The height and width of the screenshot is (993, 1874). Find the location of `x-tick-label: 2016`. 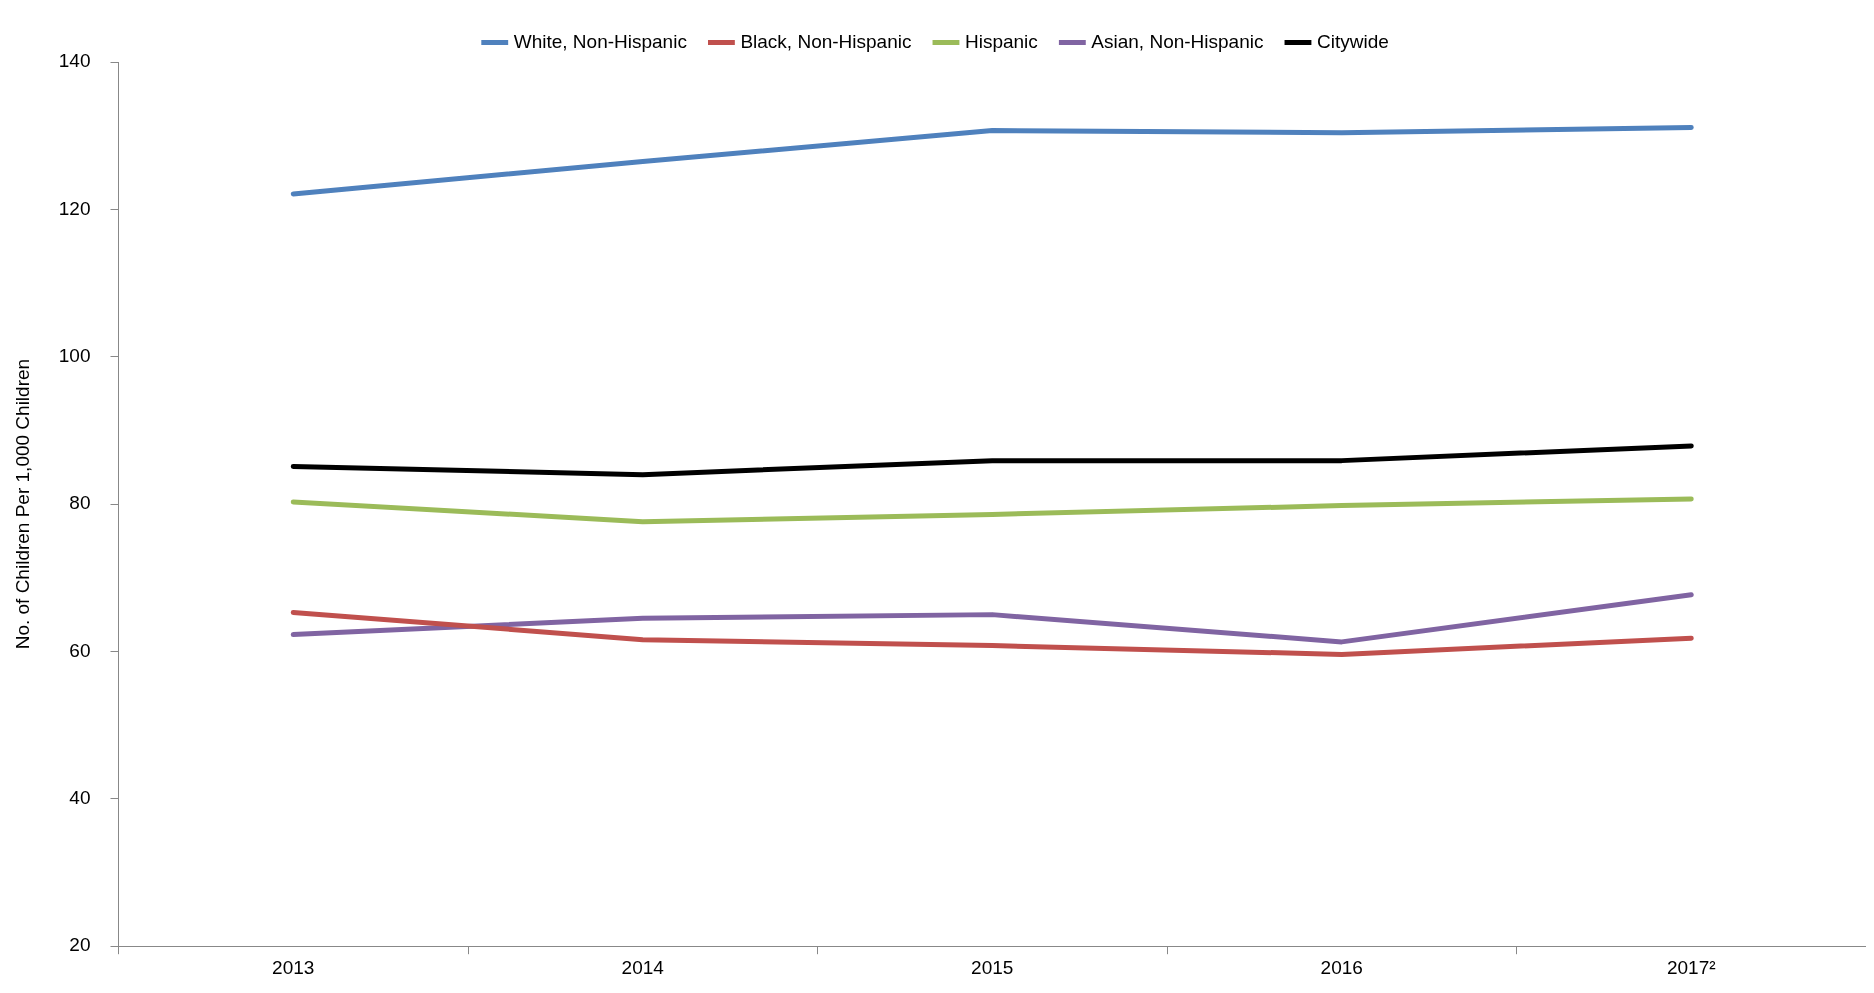

x-tick-label: 2016 is located at coordinates (1341, 967).